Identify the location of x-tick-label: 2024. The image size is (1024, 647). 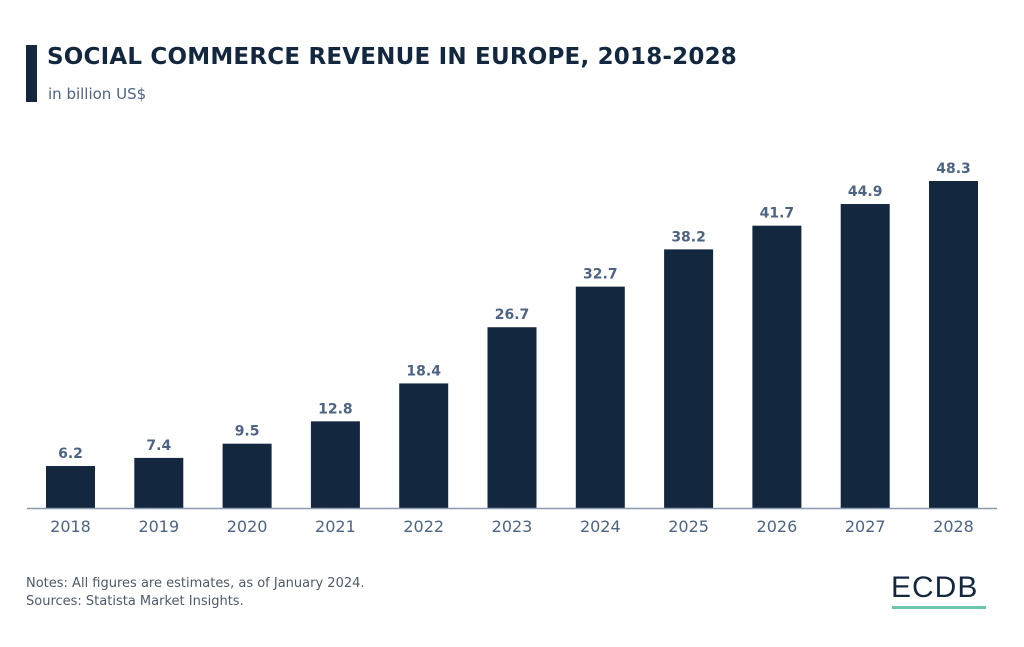
(600, 526).